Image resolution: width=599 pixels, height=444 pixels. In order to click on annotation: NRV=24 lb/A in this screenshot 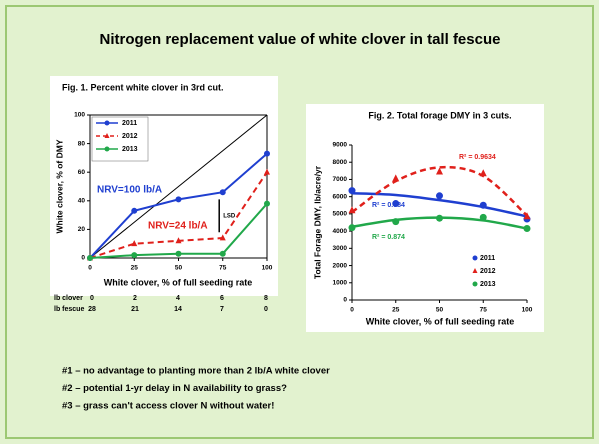, I will do `click(178, 226)`.